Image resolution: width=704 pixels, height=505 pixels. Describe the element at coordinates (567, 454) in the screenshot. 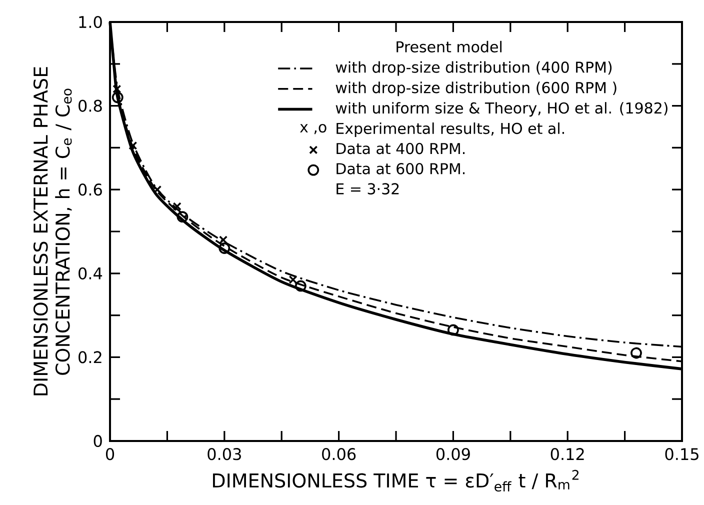

I see `x-tick-label: 0.12` at that location.